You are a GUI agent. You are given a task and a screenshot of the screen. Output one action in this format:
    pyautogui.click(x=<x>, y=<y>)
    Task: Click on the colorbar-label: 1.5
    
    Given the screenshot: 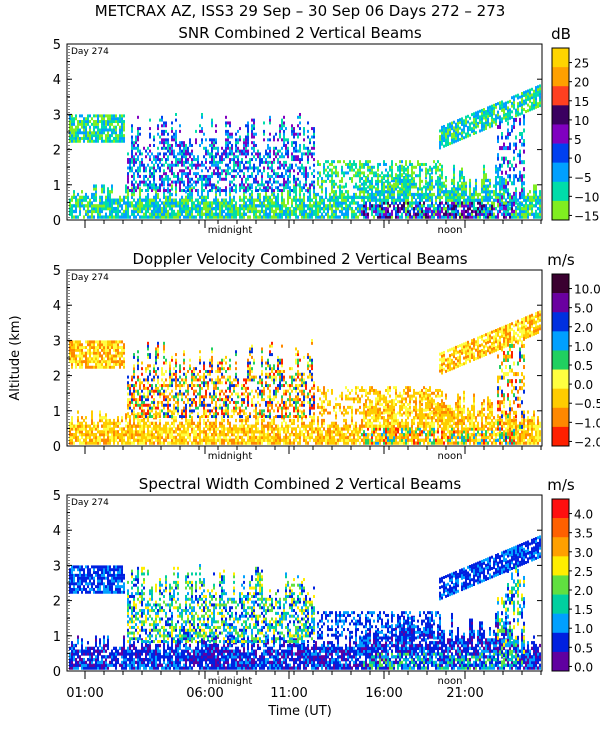 What is the action you would take?
    pyautogui.click(x=583, y=610)
    